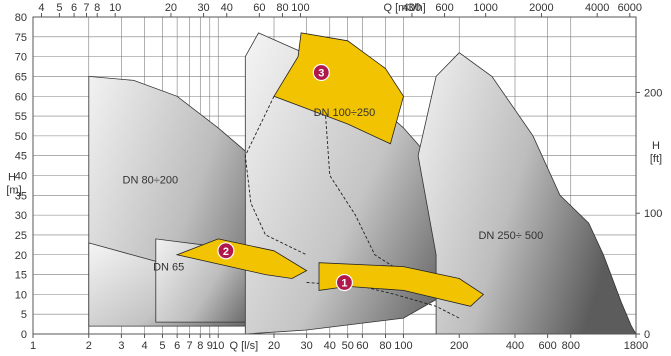  What do you see at coordinates (444, 8) in the screenshot?
I see `x-top-tick-label: 600` at bounding box center [444, 8].